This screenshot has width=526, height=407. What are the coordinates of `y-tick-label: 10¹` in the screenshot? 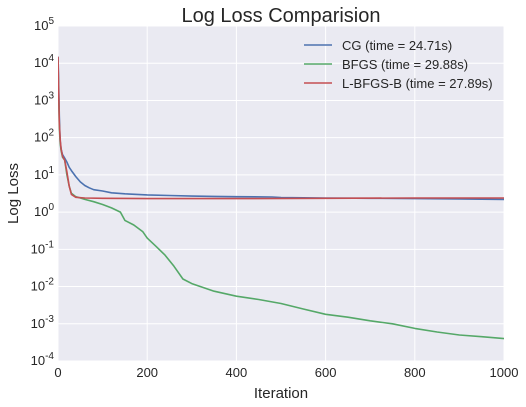 It's located at (44, 173).